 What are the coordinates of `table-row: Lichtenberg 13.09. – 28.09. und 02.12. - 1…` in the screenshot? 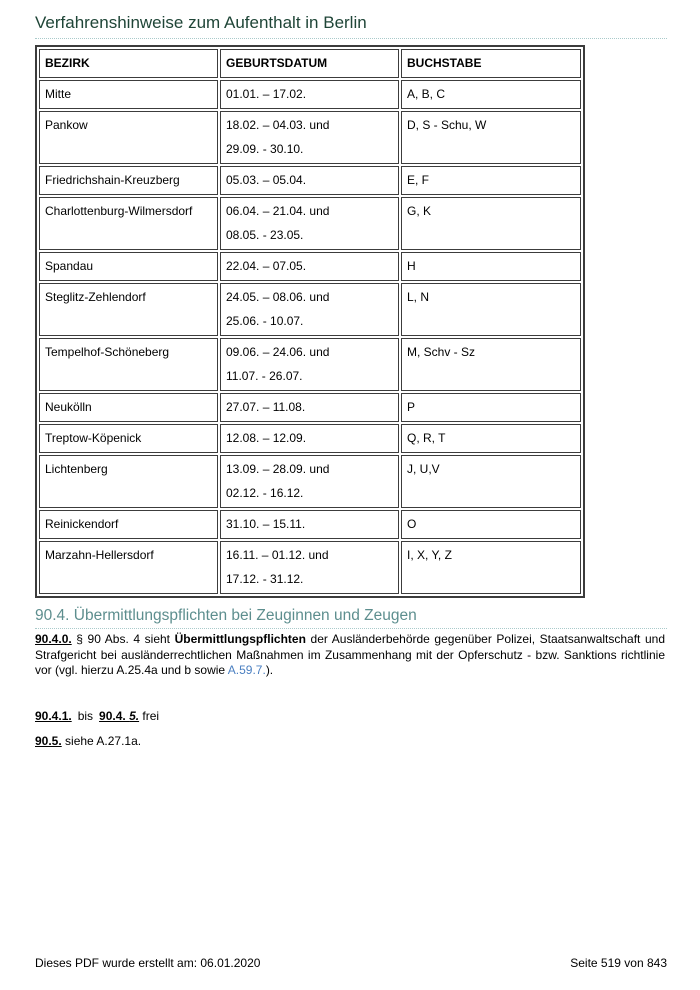 It's located at (310, 481).